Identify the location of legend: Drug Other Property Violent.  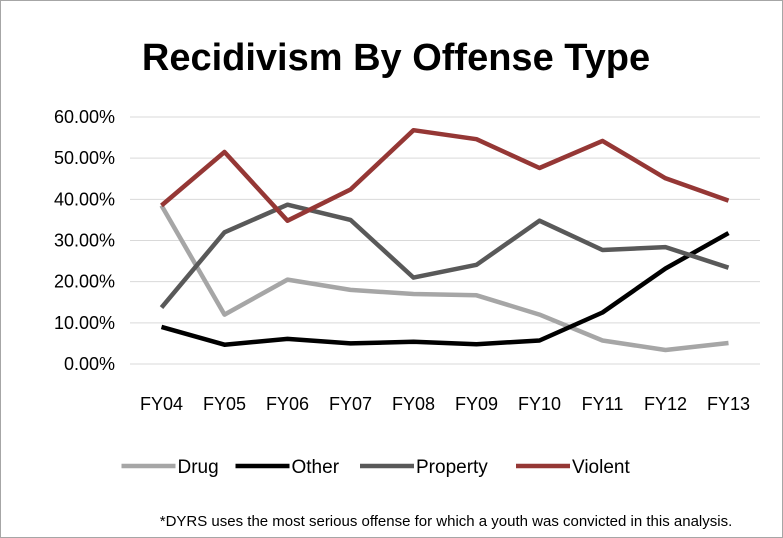
(375, 467).